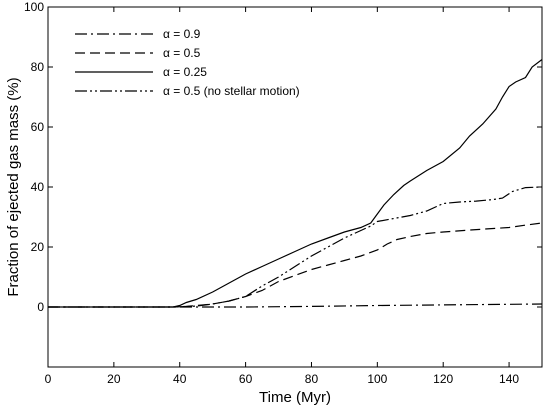 Image resolution: width=543 pixels, height=410 pixels. Describe the element at coordinates (38, 67) in the screenshot. I see `y-tick-label: 80` at that location.